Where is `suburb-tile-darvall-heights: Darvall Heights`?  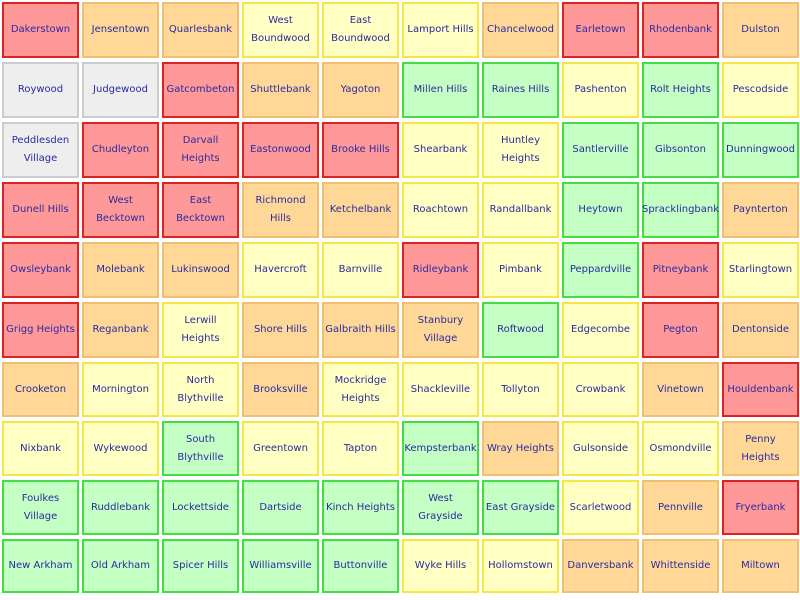 suburb-tile-darvall-heights: Darvall Heights is located at coordinates (200, 150).